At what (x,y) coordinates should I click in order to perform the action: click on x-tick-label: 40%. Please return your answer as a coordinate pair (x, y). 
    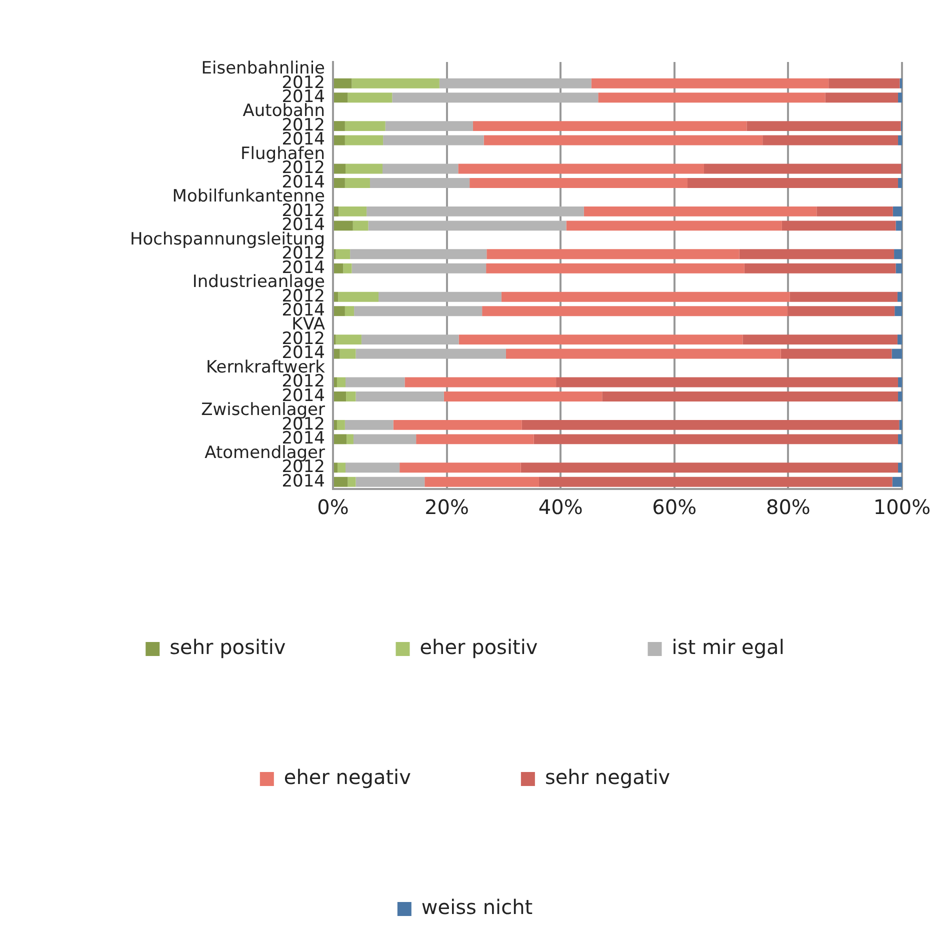
    Looking at the image, I should click on (560, 507).